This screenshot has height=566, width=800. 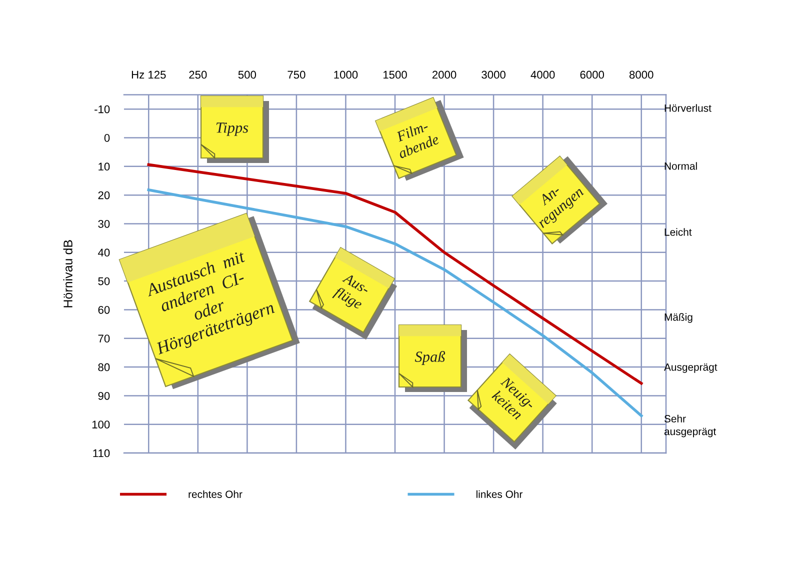 What do you see at coordinates (104, 224) in the screenshot?
I see `y-tick-label: 30` at bounding box center [104, 224].